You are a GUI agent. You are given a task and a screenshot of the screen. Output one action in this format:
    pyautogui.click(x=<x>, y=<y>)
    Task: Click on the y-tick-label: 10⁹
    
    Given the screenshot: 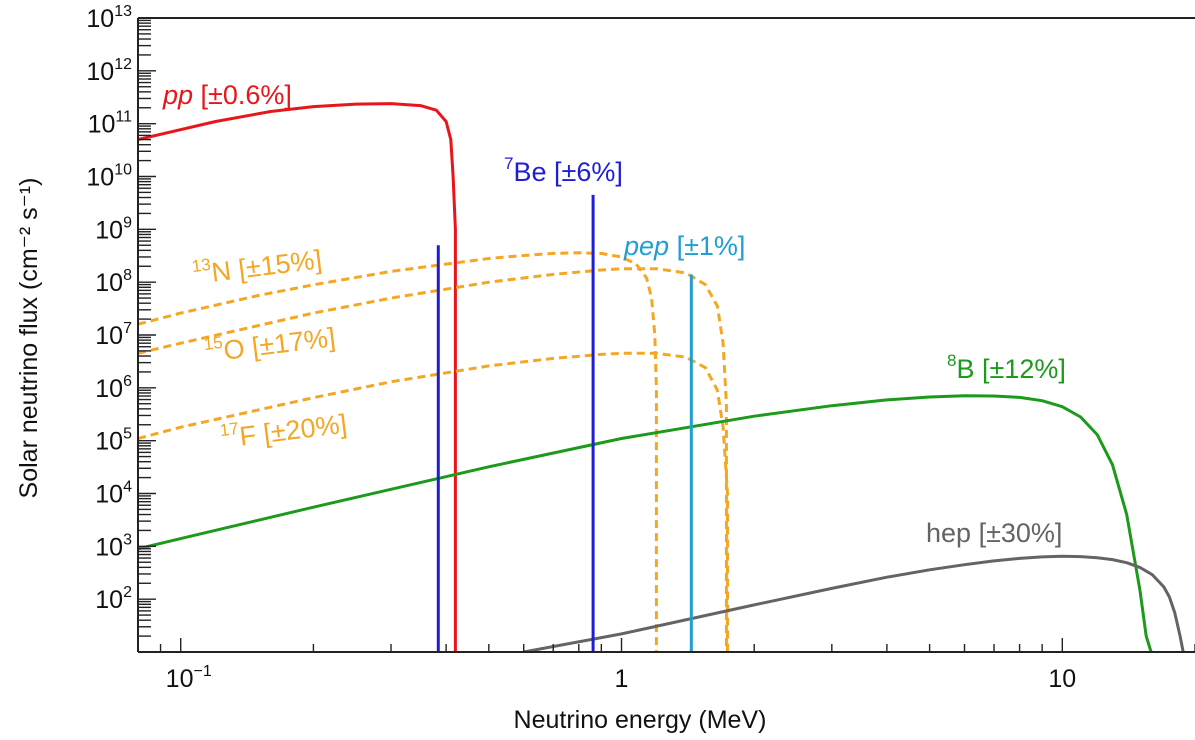 What is the action you would take?
    pyautogui.click(x=113, y=229)
    